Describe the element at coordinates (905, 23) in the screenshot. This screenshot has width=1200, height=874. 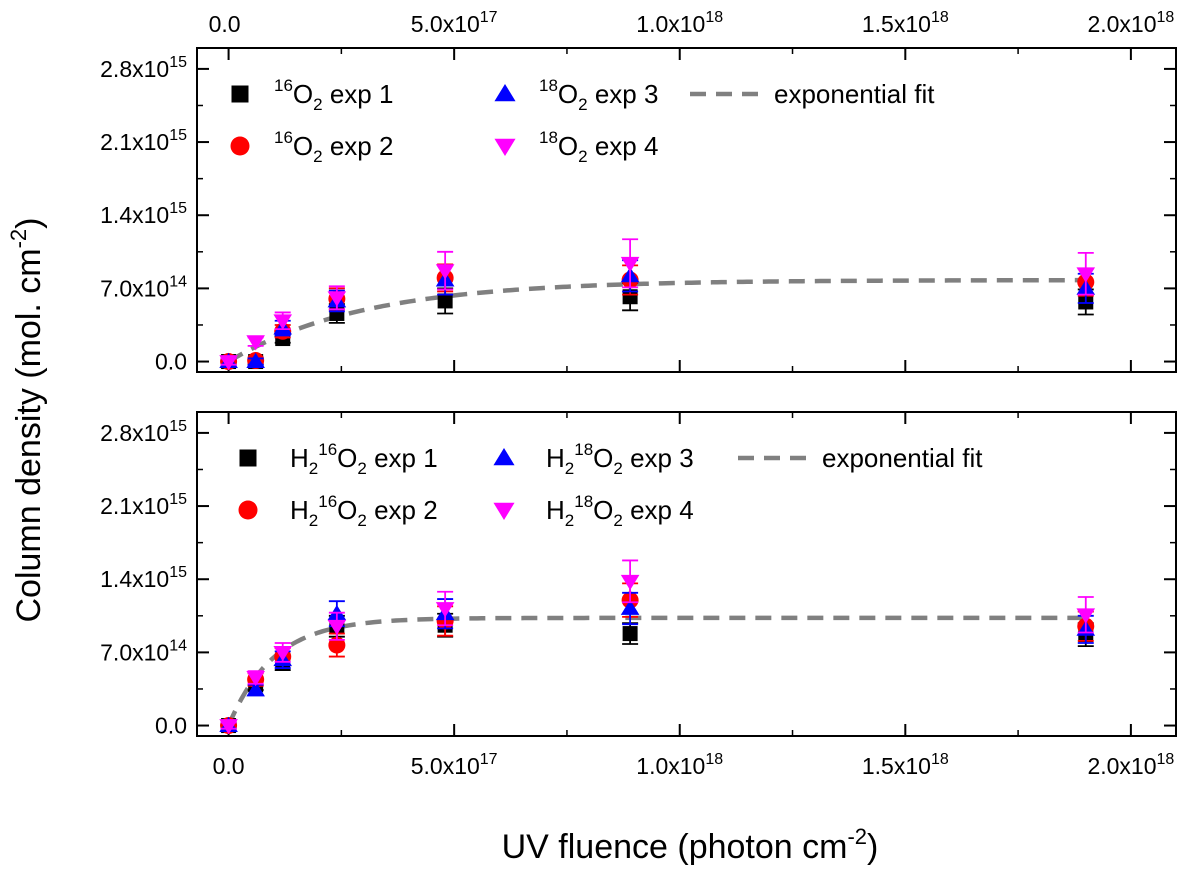
I see `x-tick-label-top: 1.5x1018​` at that location.